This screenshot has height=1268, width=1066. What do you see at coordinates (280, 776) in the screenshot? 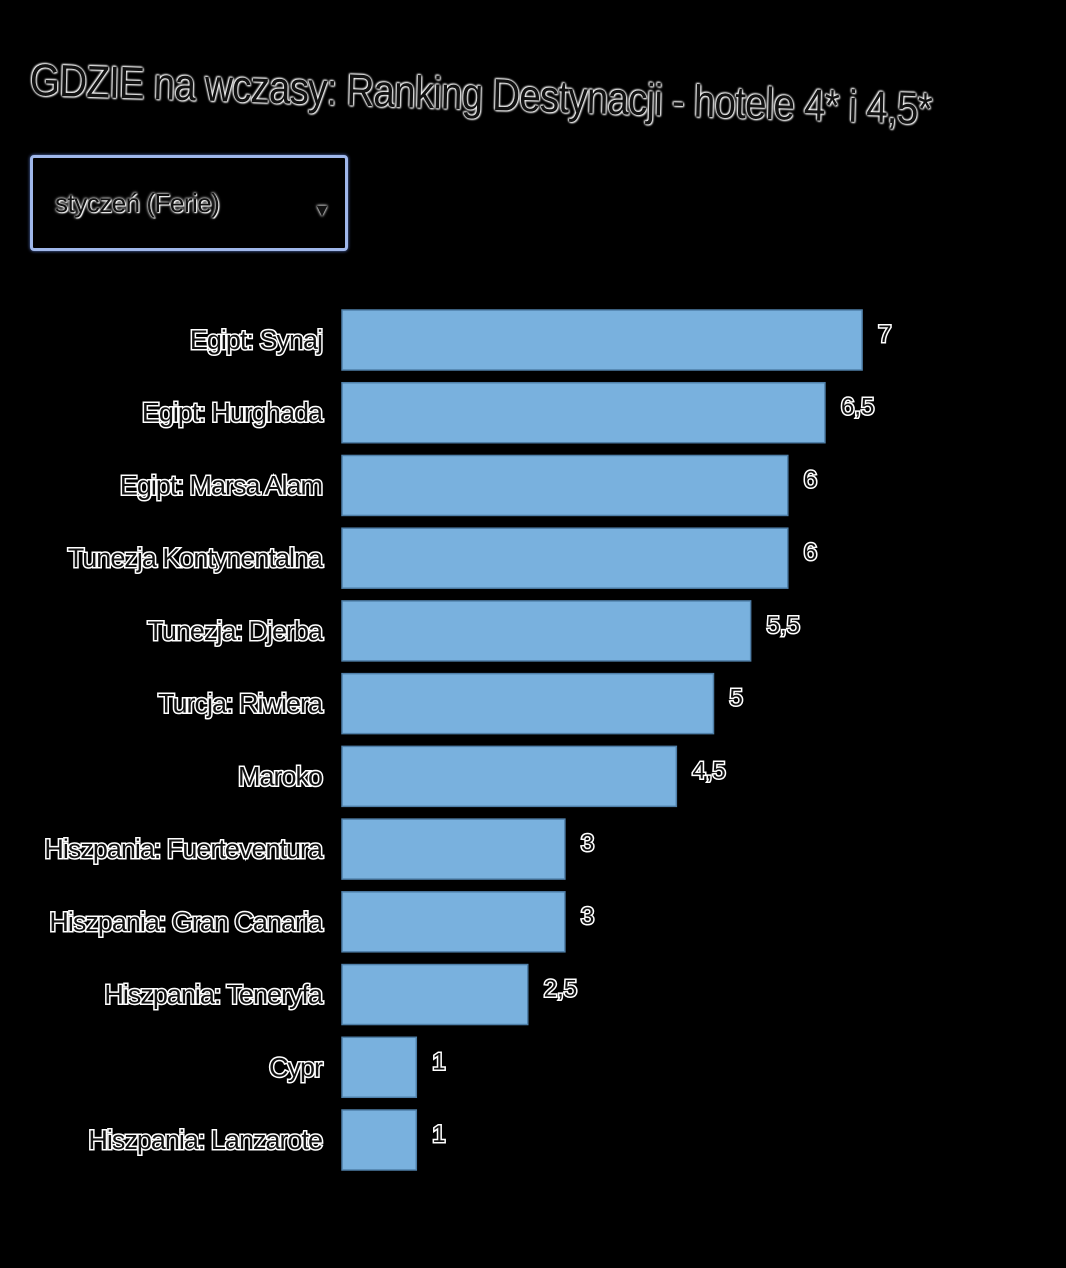
I see `category-label: Maroko` at bounding box center [280, 776].